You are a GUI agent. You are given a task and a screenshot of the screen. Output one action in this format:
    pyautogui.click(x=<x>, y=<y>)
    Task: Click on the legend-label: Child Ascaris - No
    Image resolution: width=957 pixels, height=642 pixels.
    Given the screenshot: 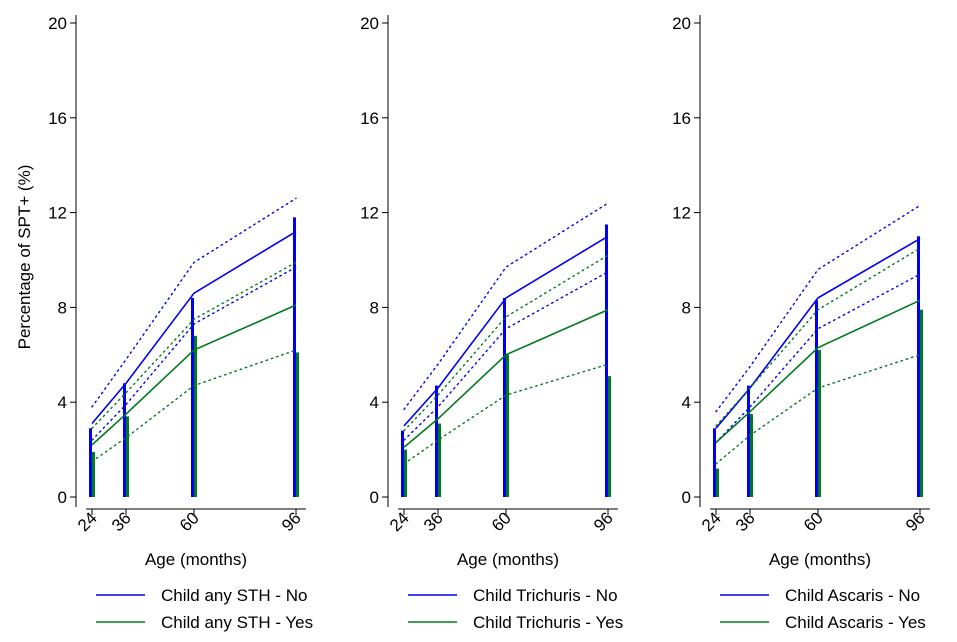 What is the action you would take?
    pyautogui.click(x=852, y=595)
    